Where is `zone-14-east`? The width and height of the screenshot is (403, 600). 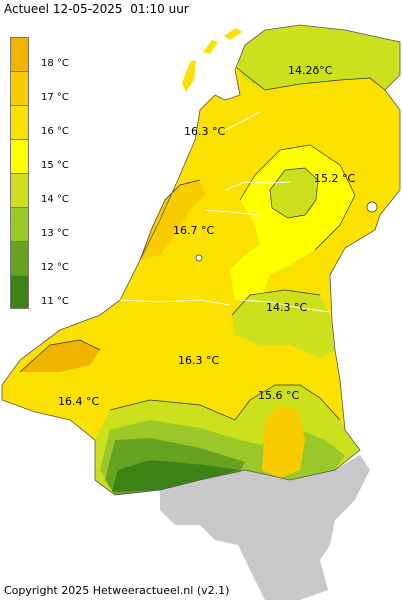 zone-14-east is located at coordinates (283, 324).